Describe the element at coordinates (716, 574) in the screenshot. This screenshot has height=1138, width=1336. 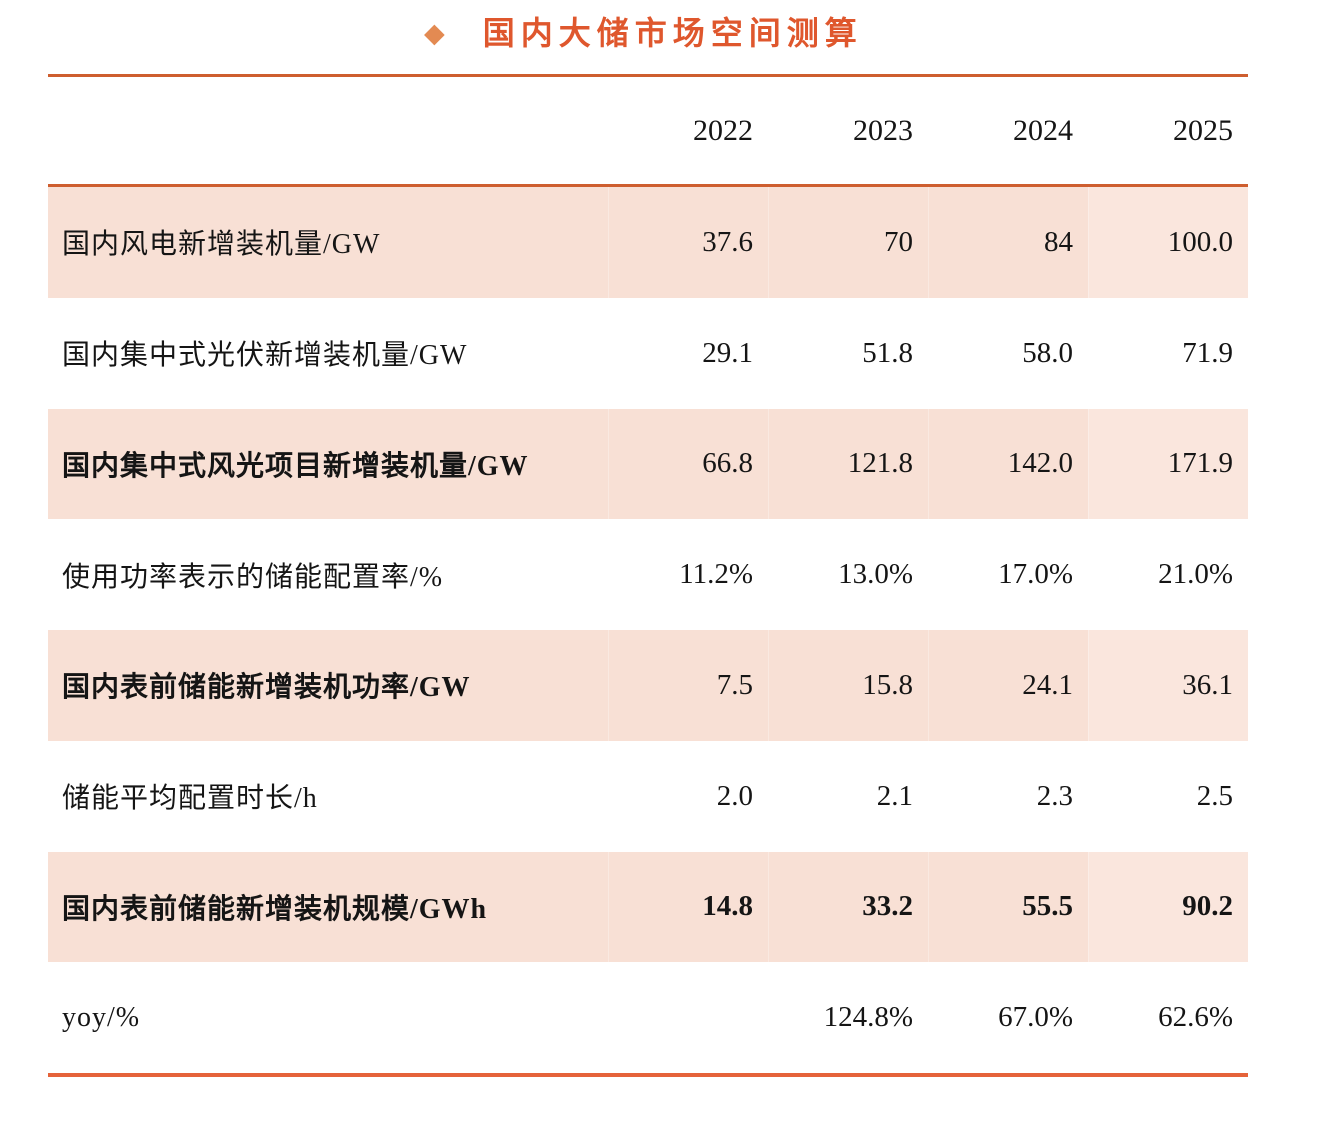
I see `cell-value: 11.2%` at that location.